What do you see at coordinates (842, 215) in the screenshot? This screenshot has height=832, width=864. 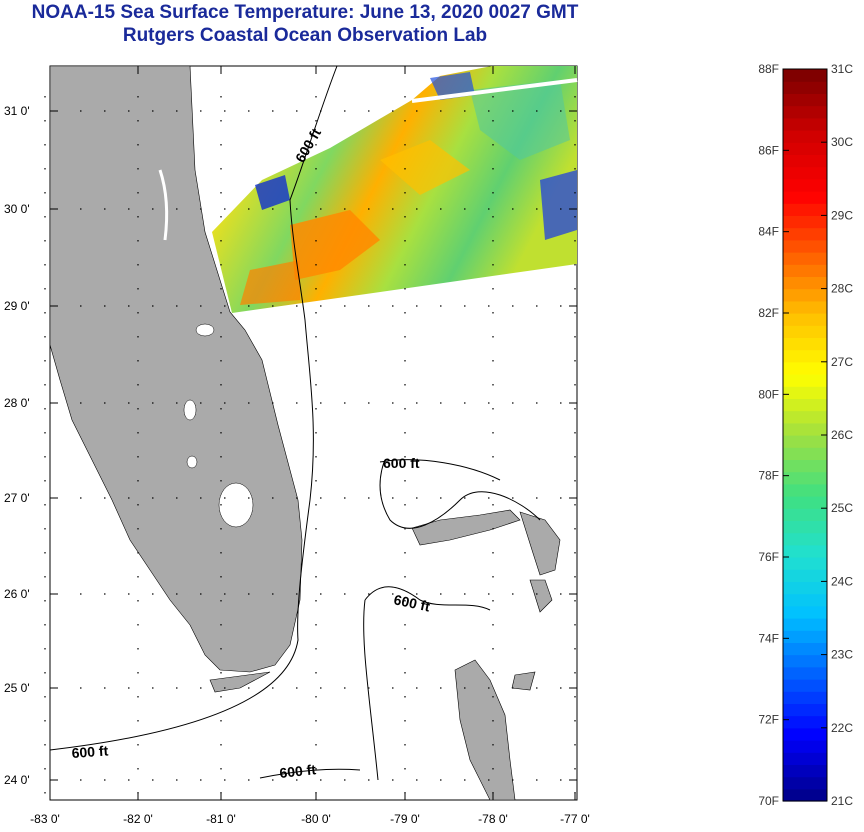 I see `celsius-tick-label: 29C` at bounding box center [842, 215].